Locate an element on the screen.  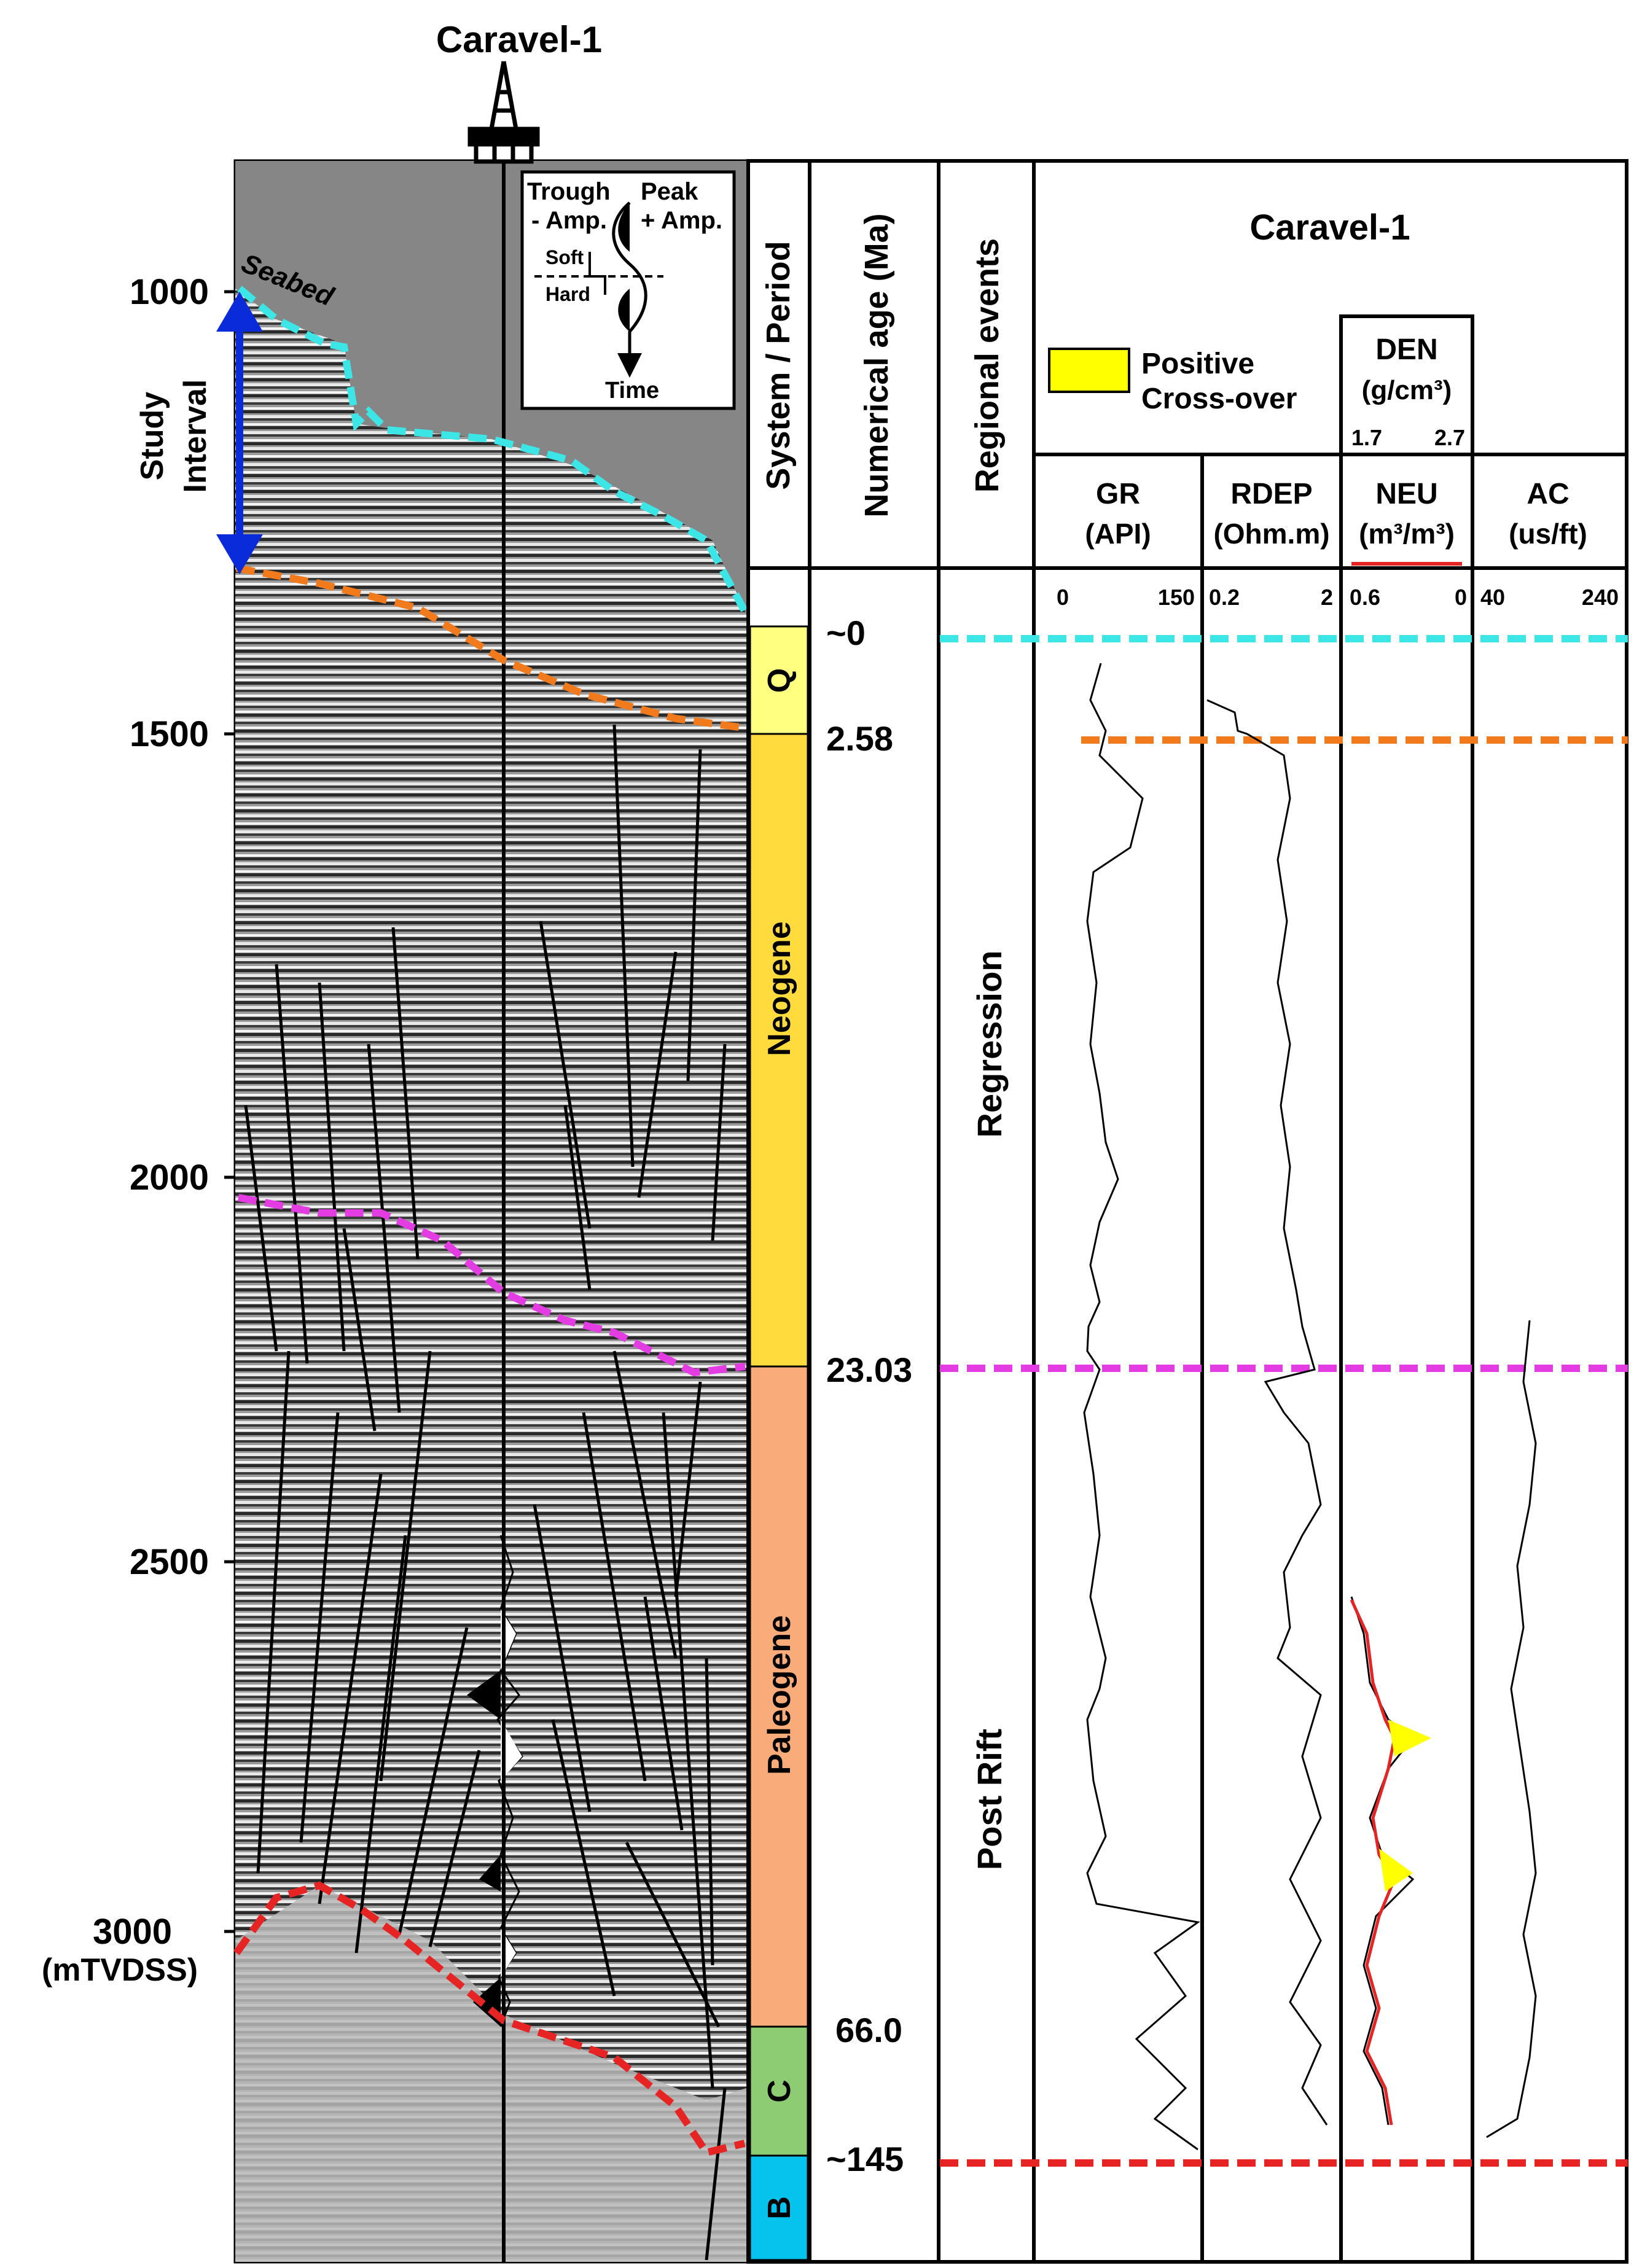
neu-max: 0 is located at coordinates (1461, 597).